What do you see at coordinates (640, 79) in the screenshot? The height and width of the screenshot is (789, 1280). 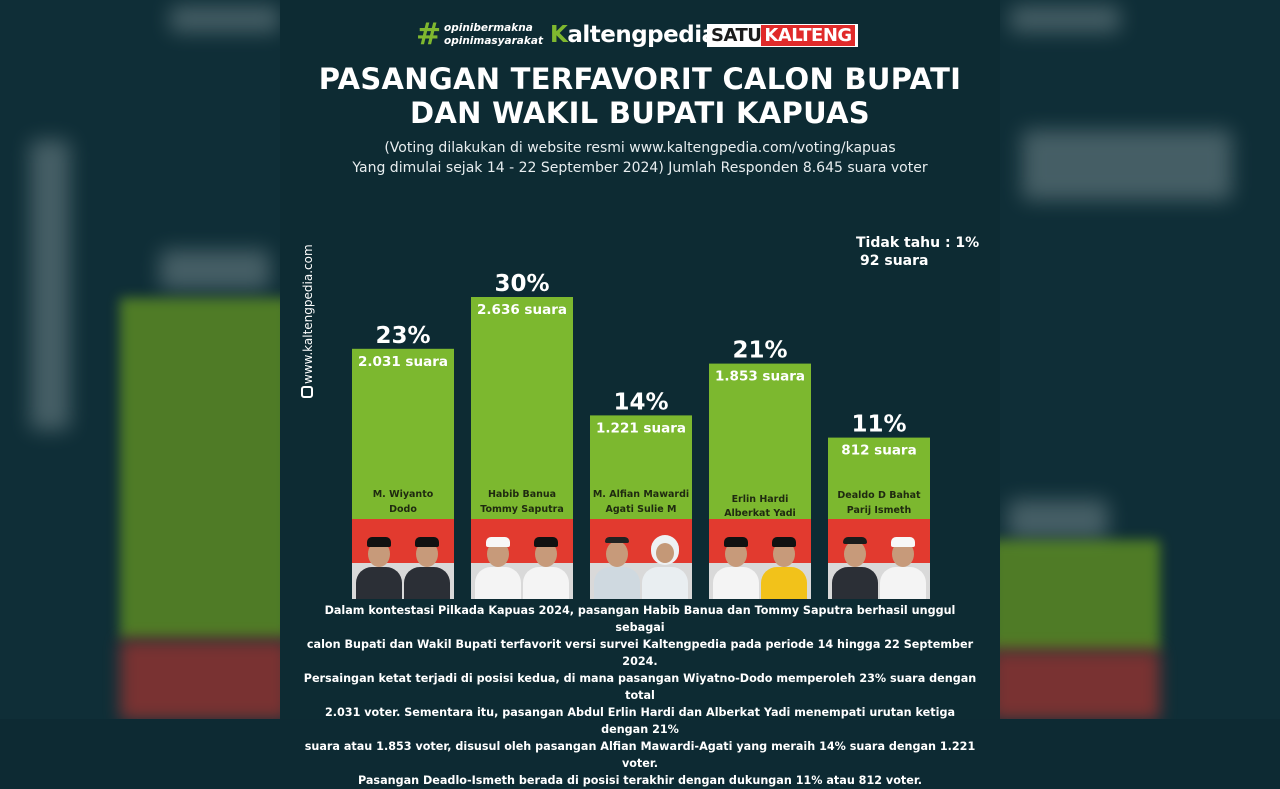 I see `chart-title-line-1: PASANGAN TERFAVORIT CALON BUPATI` at bounding box center [640, 79].